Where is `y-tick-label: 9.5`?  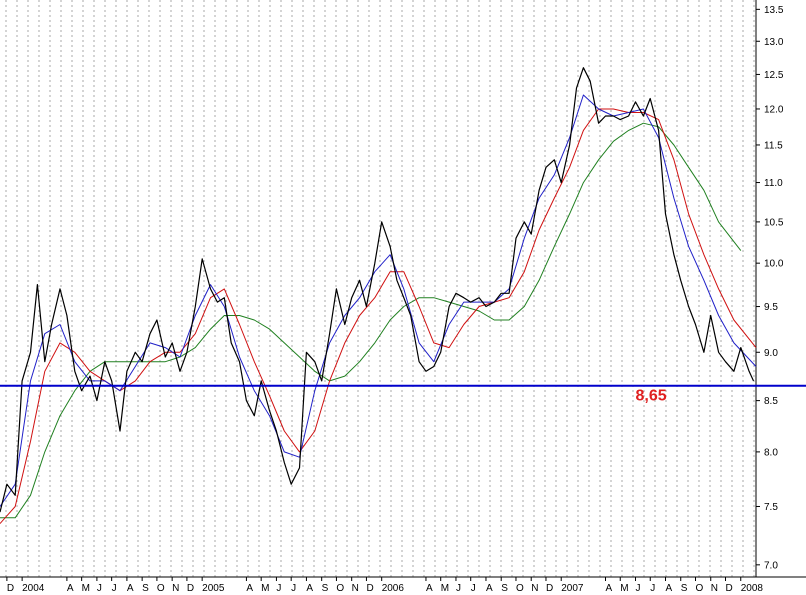 y-tick-label: 9.5 is located at coordinates (771, 307).